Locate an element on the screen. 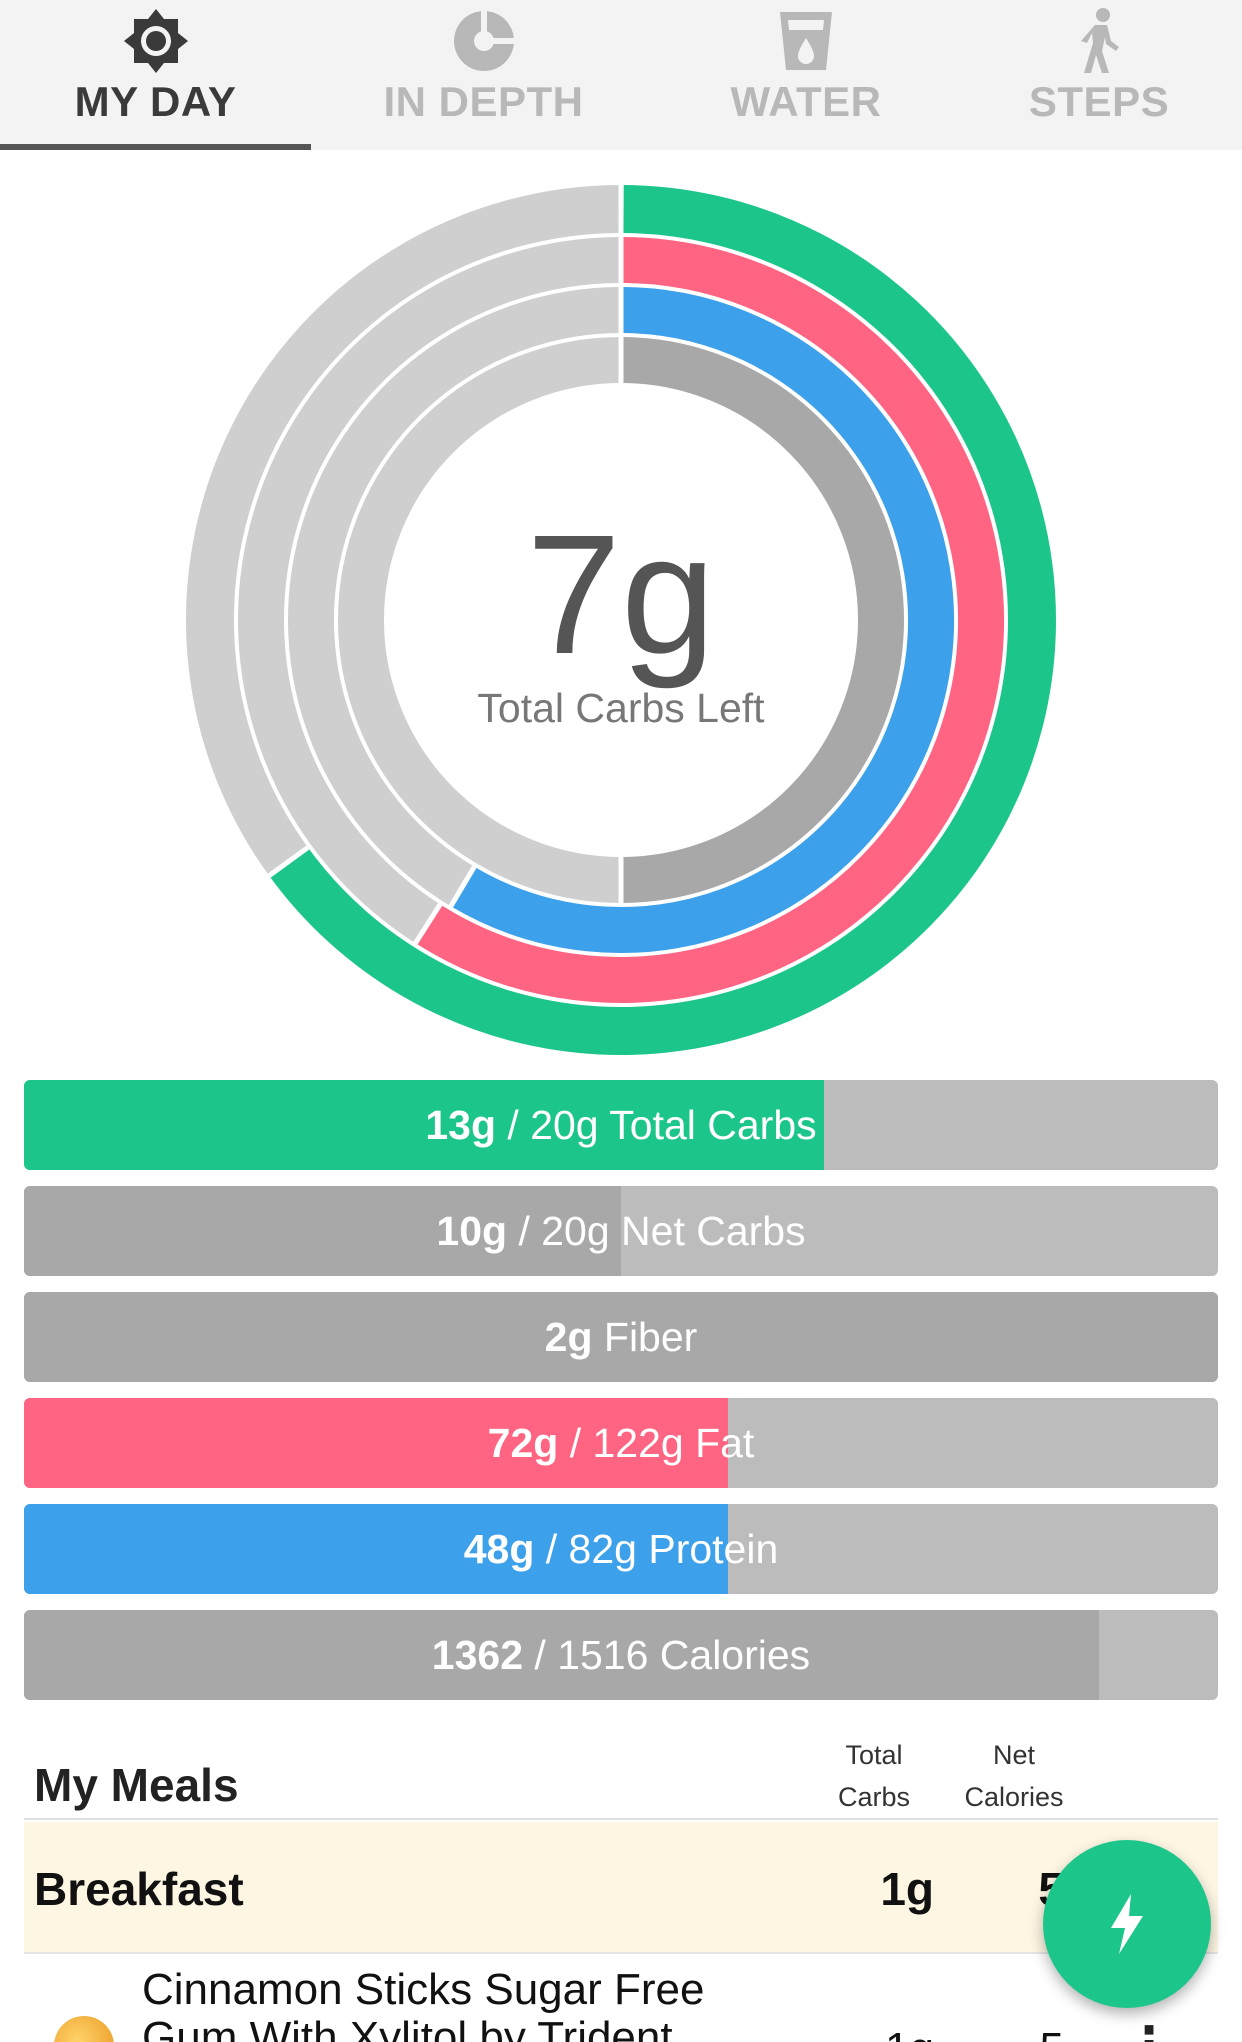  bar-label: Fiber is located at coordinates (645, 1336).